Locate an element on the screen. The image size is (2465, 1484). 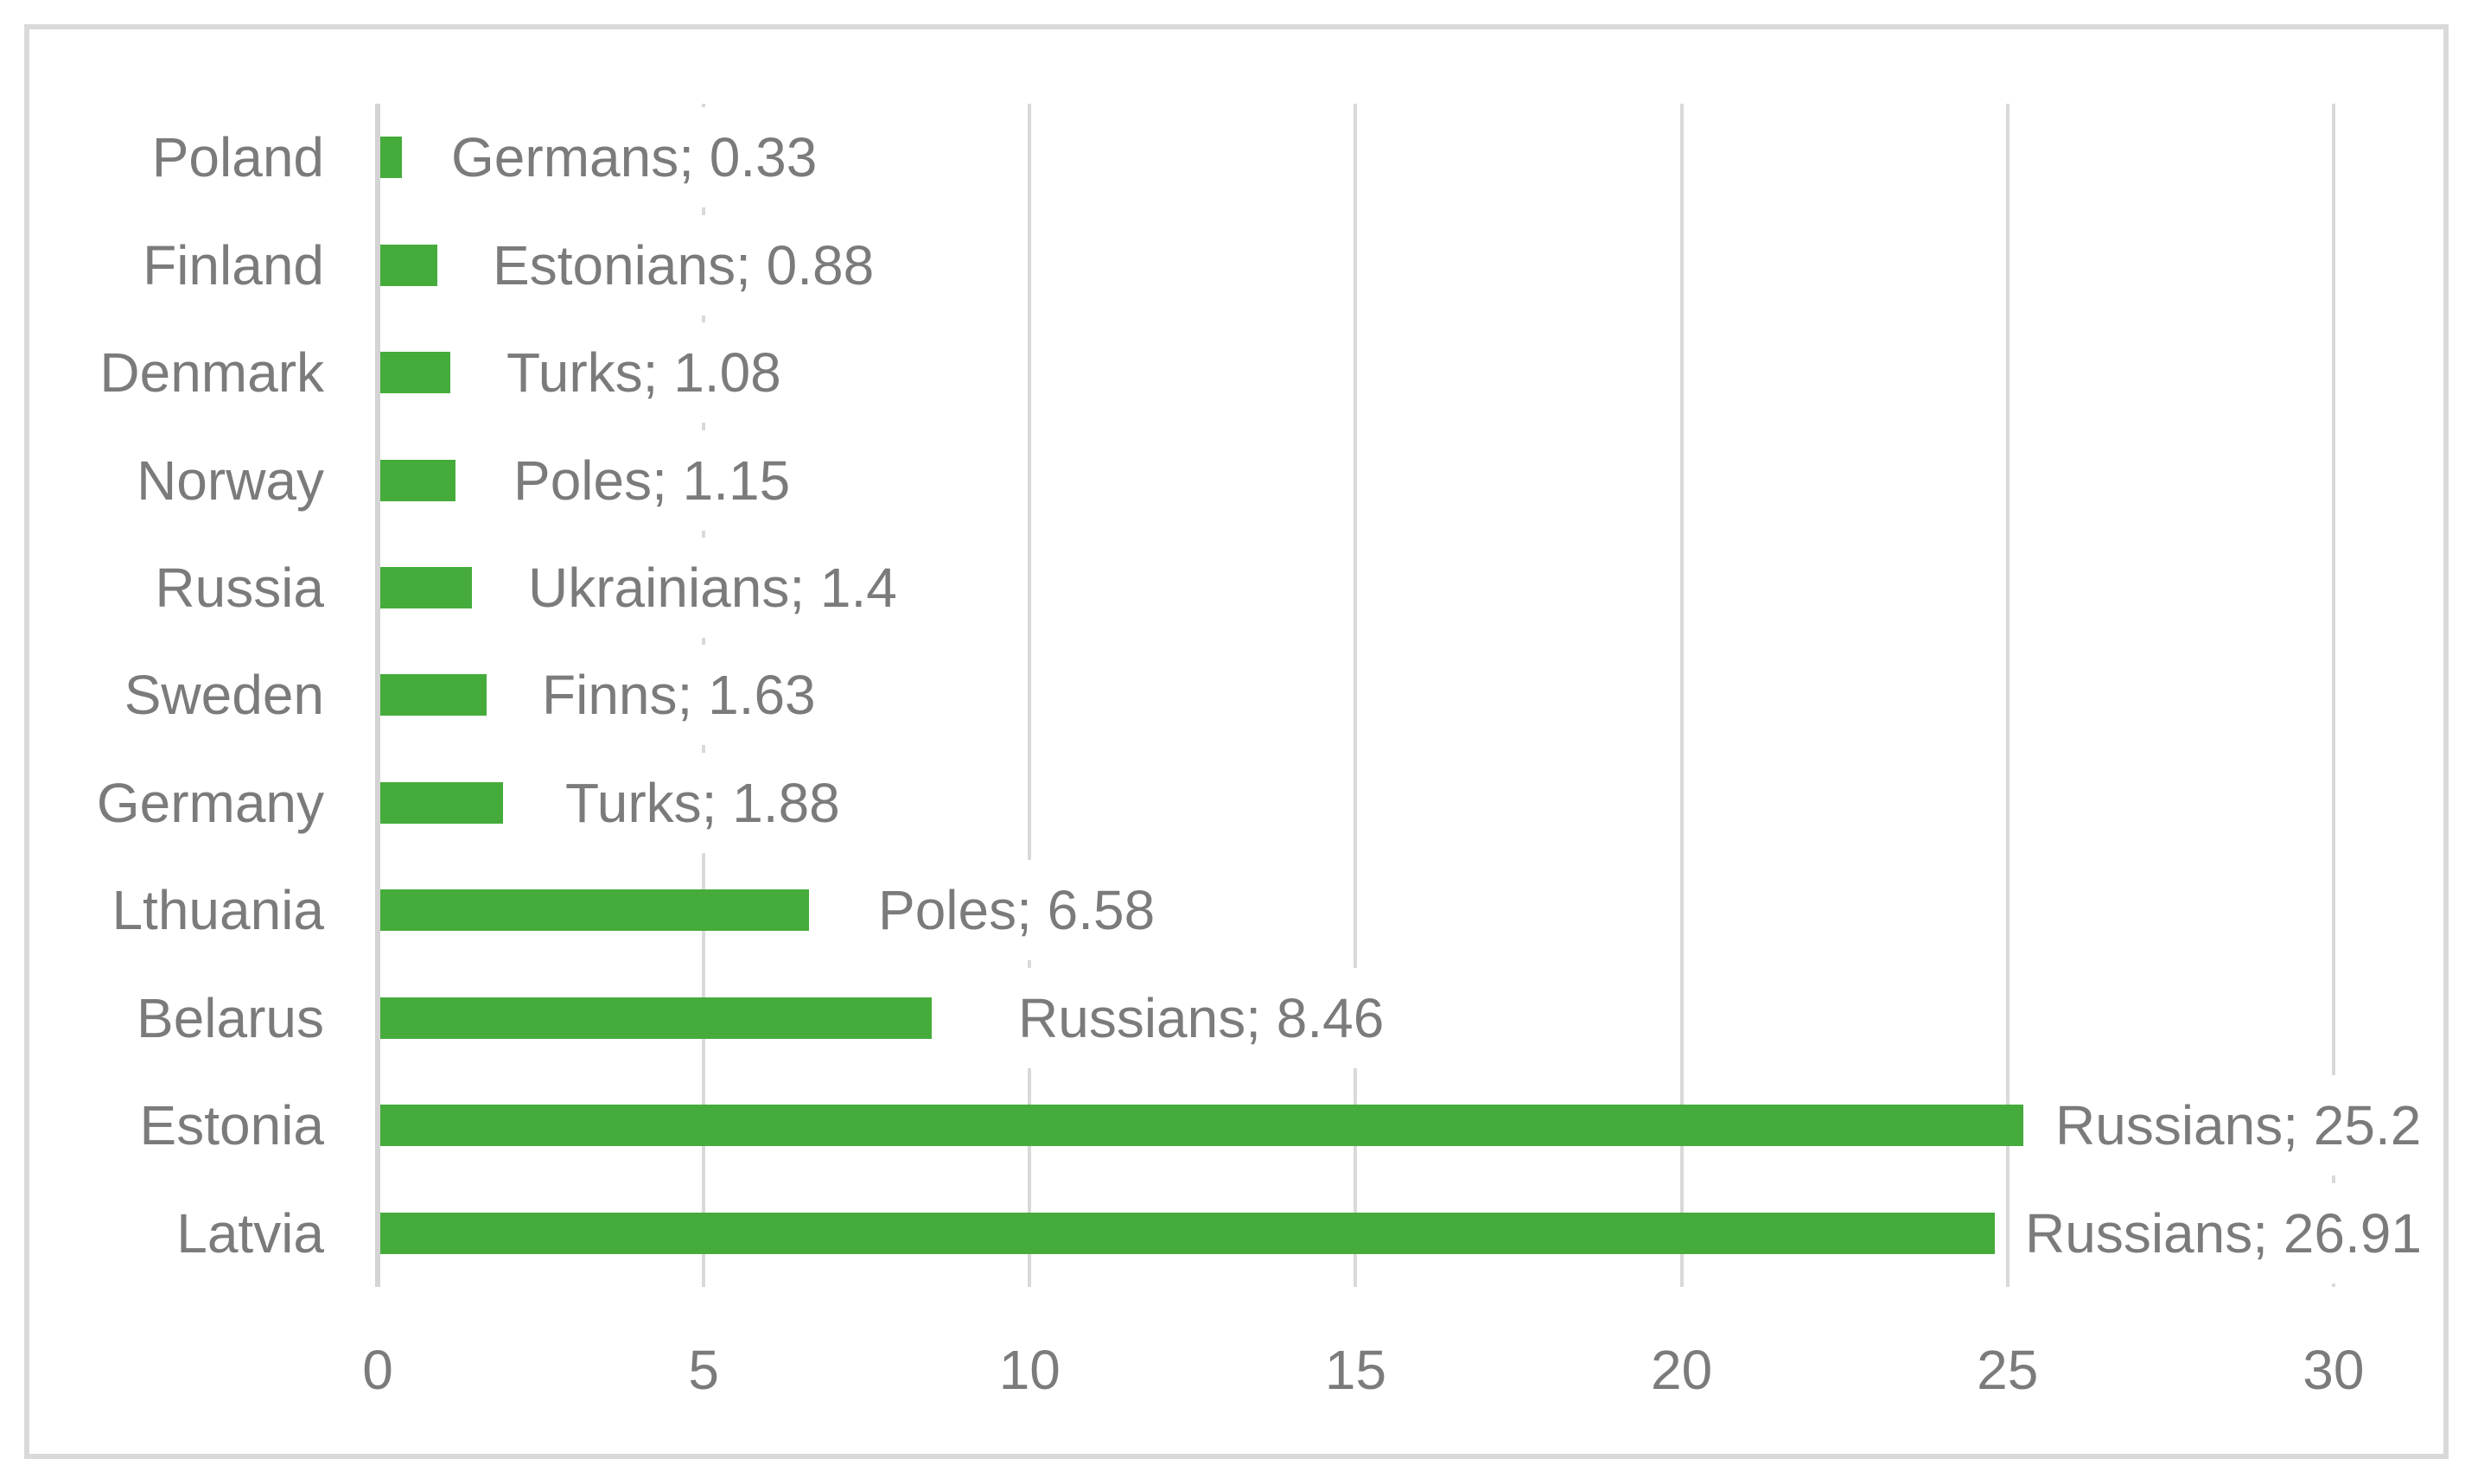
category-label: Belarus is located at coordinates (231, 1018).